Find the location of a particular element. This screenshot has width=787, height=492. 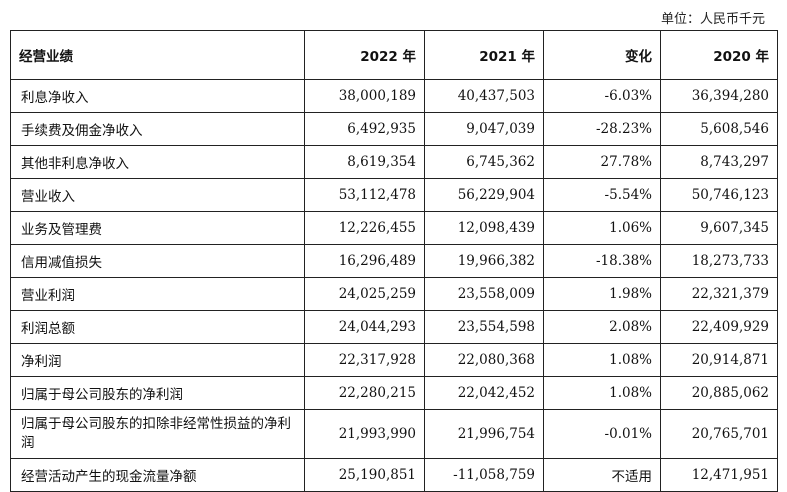

value-change: 2.08% is located at coordinates (602, 327).